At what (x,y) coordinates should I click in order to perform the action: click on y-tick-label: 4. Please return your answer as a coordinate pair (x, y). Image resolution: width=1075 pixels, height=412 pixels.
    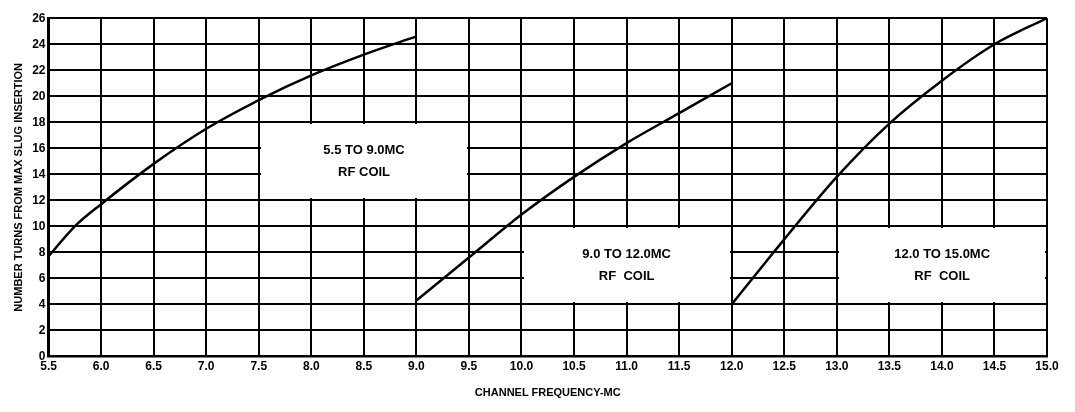
    Looking at the image, I should click on (42, 303).